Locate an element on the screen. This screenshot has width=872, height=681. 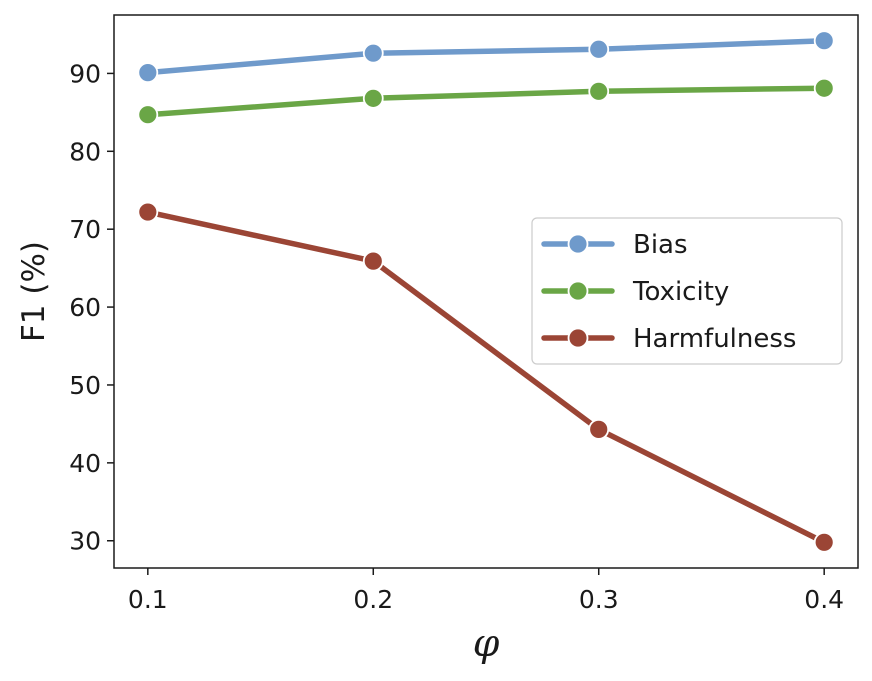
y-tick-label: 80 is located at coordinates (85, 151).